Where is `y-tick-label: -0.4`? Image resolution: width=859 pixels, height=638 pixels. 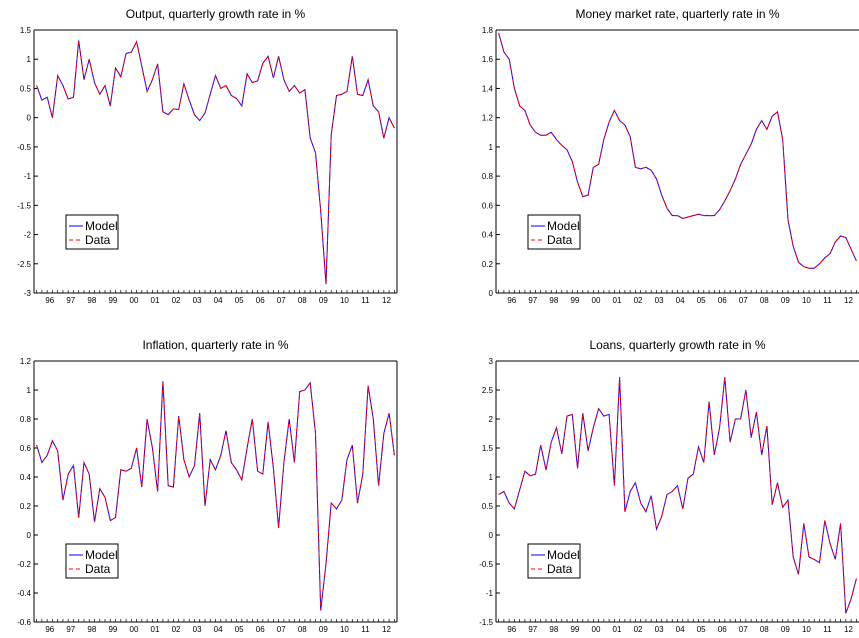
y-tick-label: -0.4 is located at coordinates (24, 593).